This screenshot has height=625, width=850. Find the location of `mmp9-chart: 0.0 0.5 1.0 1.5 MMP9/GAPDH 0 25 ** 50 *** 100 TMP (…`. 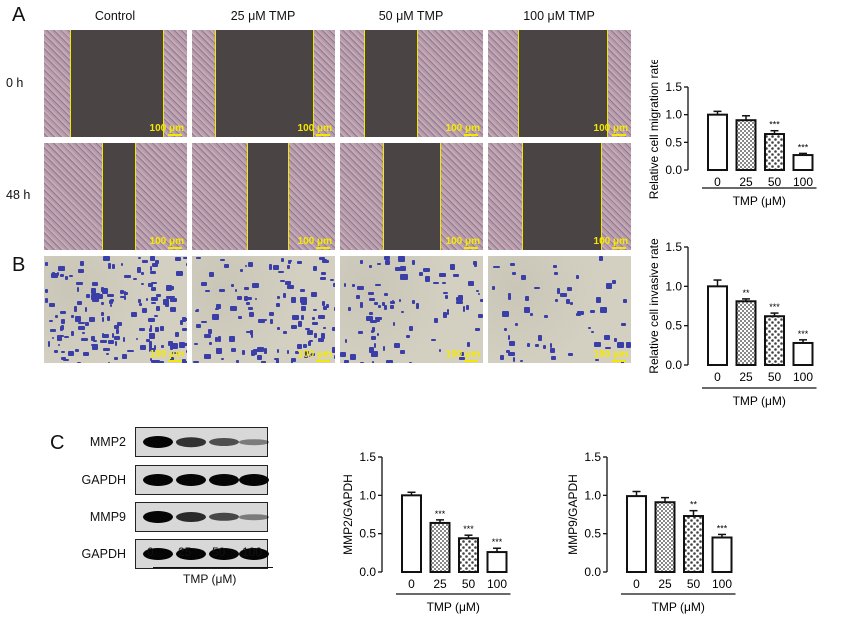

mmp9-chart: 0.0 0.5 1.0 1.5 MMP9/GAPDH 0 25 ** 50 *** 100 TMP (… is located at coordinates (651, 532).